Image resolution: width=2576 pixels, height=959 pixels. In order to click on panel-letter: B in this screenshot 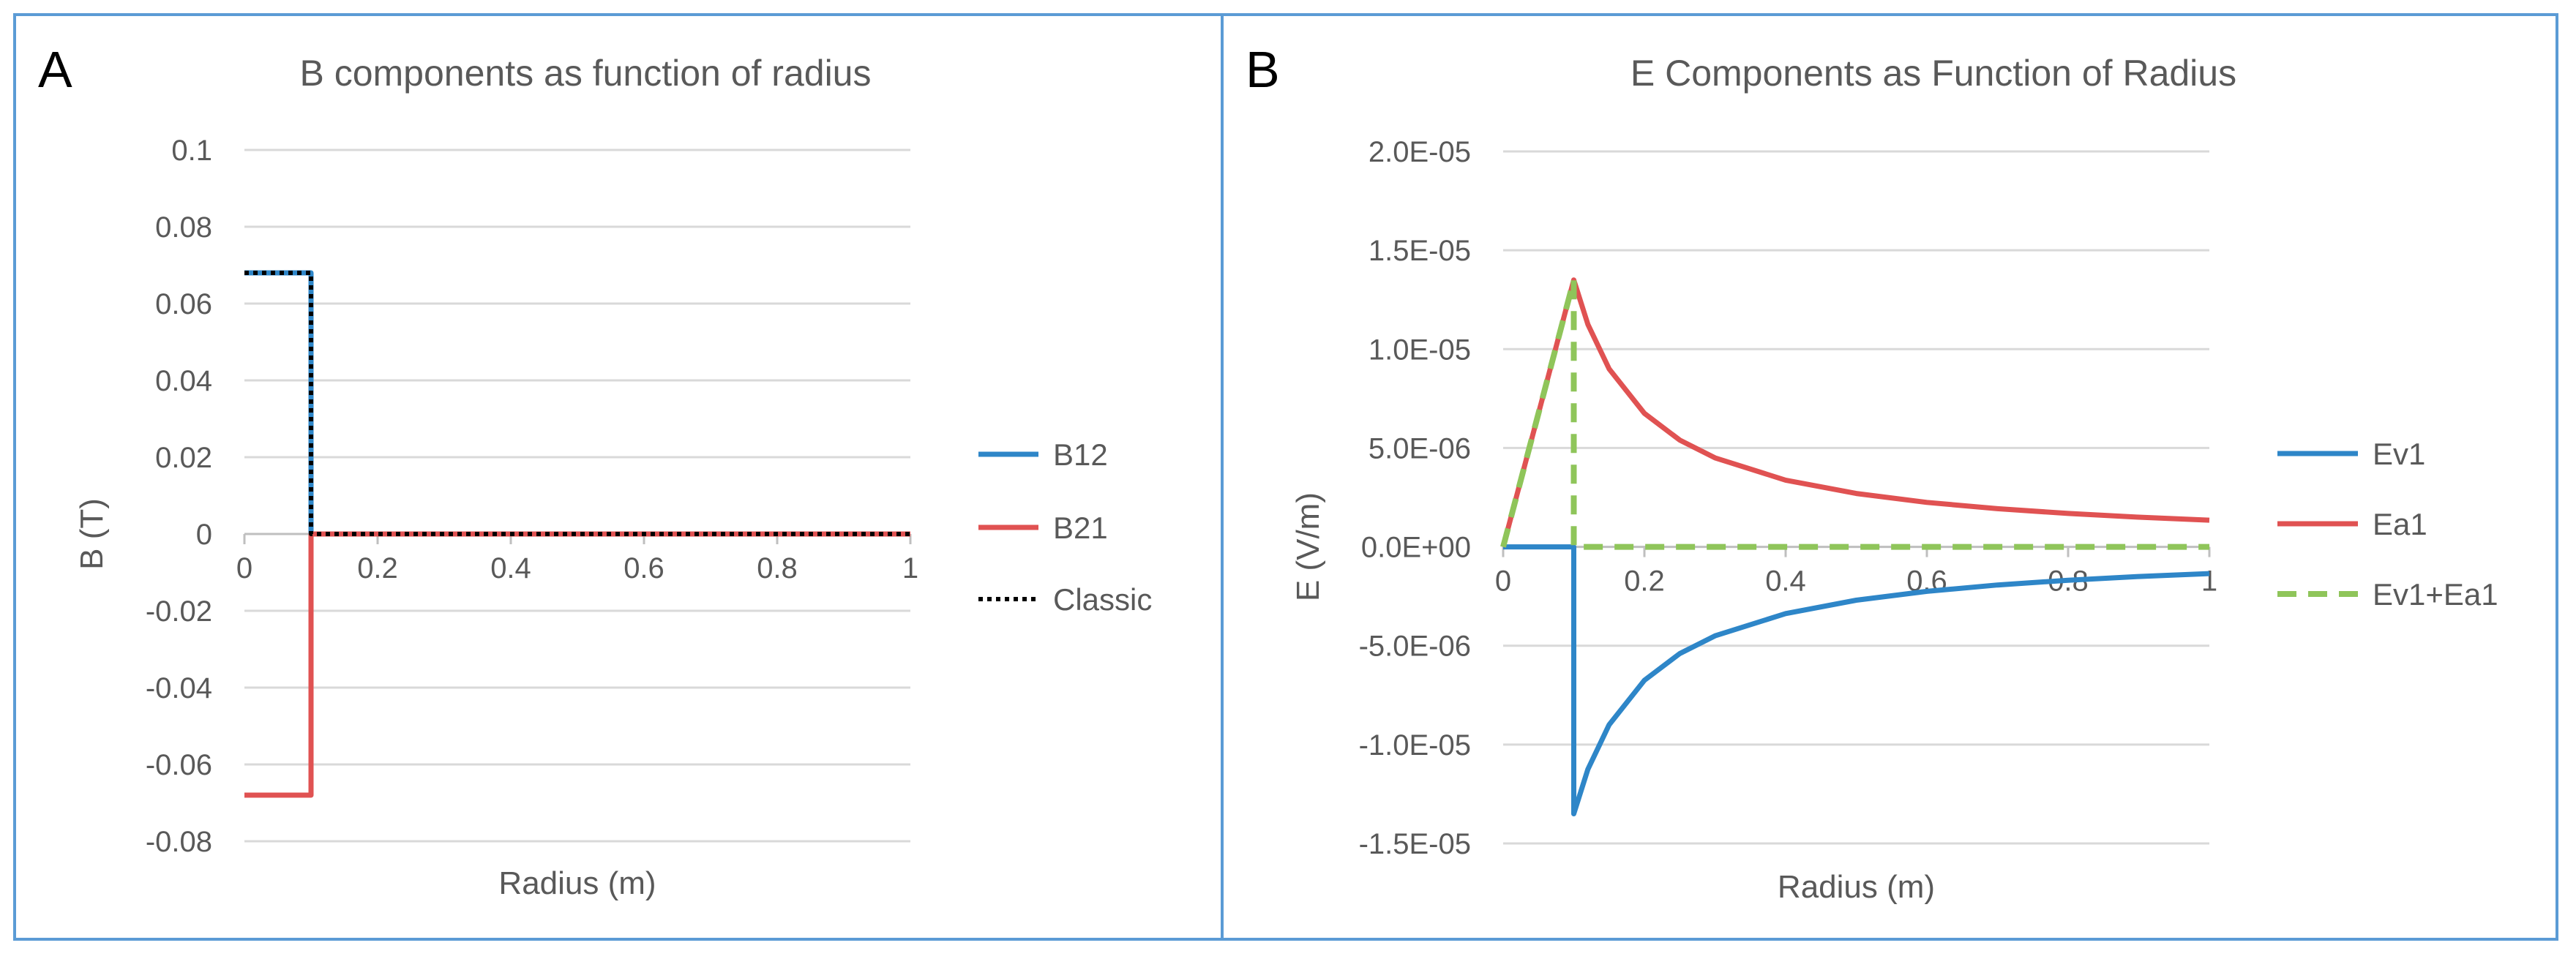, I will do `click(1263, 69)`.